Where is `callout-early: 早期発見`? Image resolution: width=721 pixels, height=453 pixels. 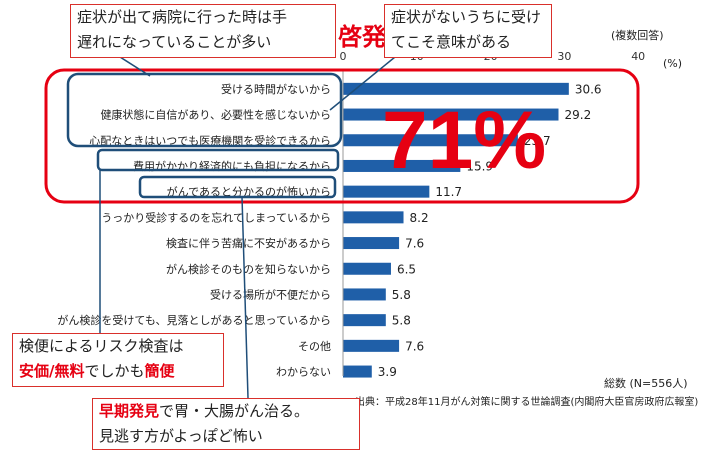
callout-early: 早期発見 is located at coordinates (129, 411).